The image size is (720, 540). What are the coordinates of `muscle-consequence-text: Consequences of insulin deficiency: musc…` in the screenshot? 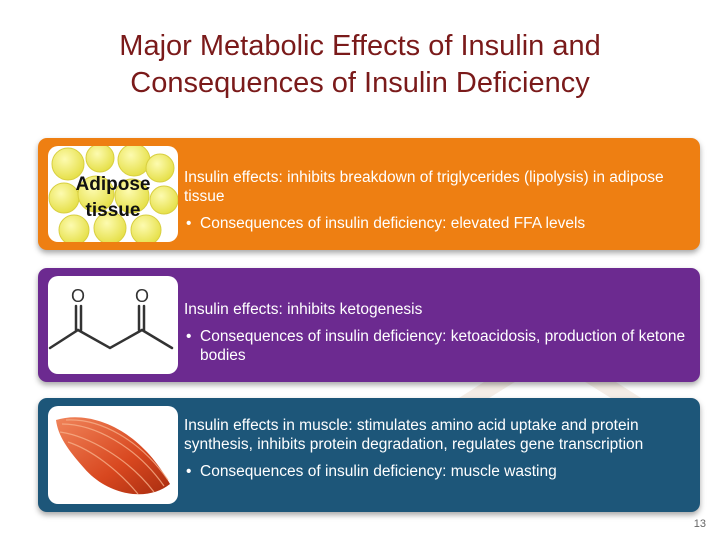 It's located at (378, 471).